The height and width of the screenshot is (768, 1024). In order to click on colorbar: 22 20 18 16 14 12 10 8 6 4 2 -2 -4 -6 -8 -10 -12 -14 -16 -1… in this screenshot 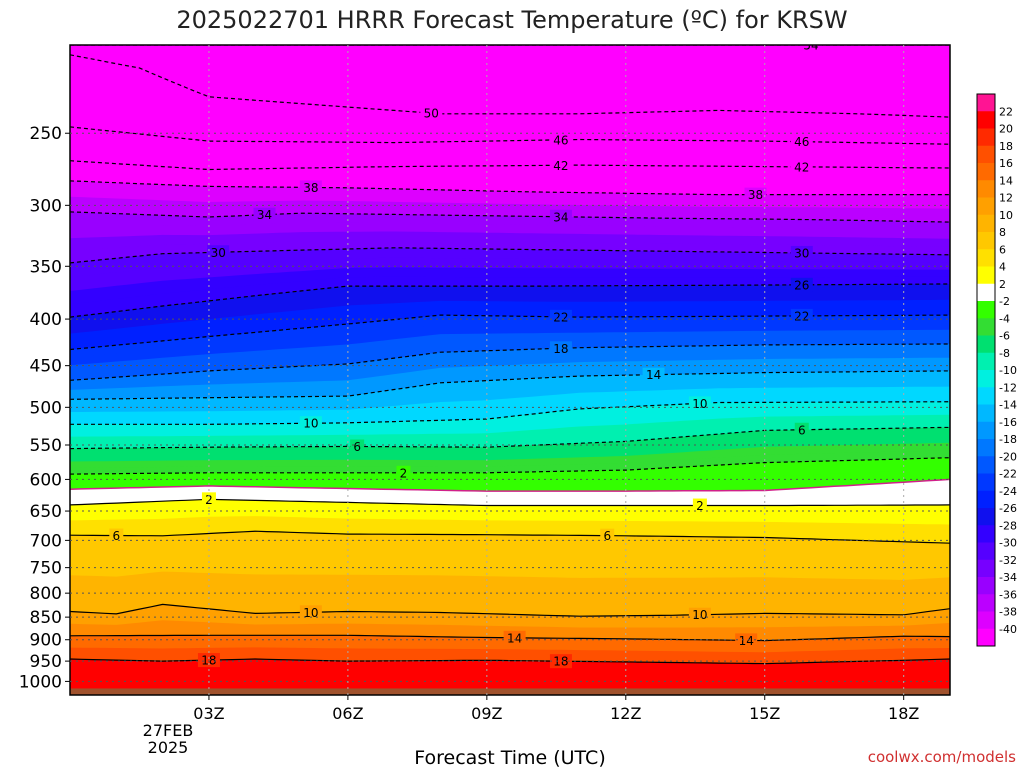, I will do `click(996, 370)`.